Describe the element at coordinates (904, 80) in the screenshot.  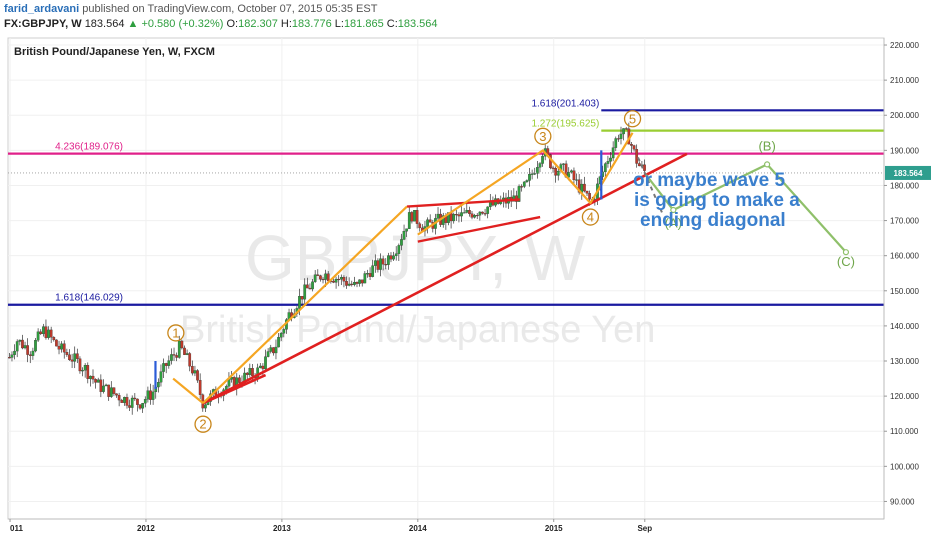
I see `price-tick-label: 210.000` at that location.